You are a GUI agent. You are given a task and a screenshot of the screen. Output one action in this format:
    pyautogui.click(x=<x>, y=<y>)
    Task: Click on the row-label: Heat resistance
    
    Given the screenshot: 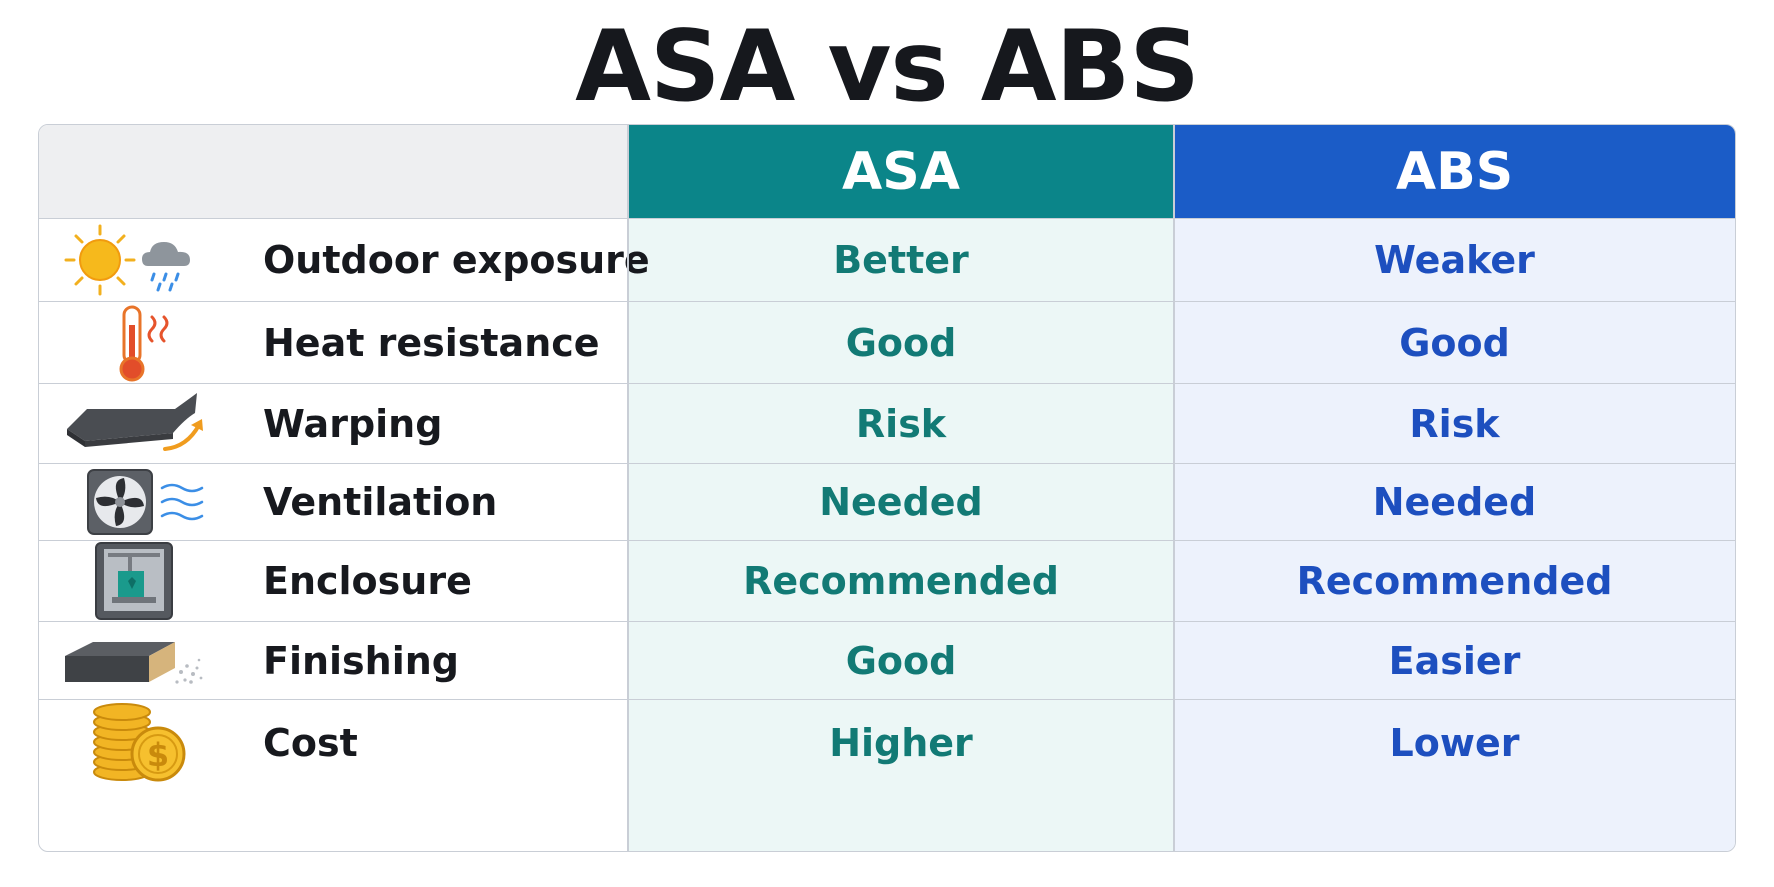 What is the action you would take?
    pyautogui.click(x=431, y=342)
    